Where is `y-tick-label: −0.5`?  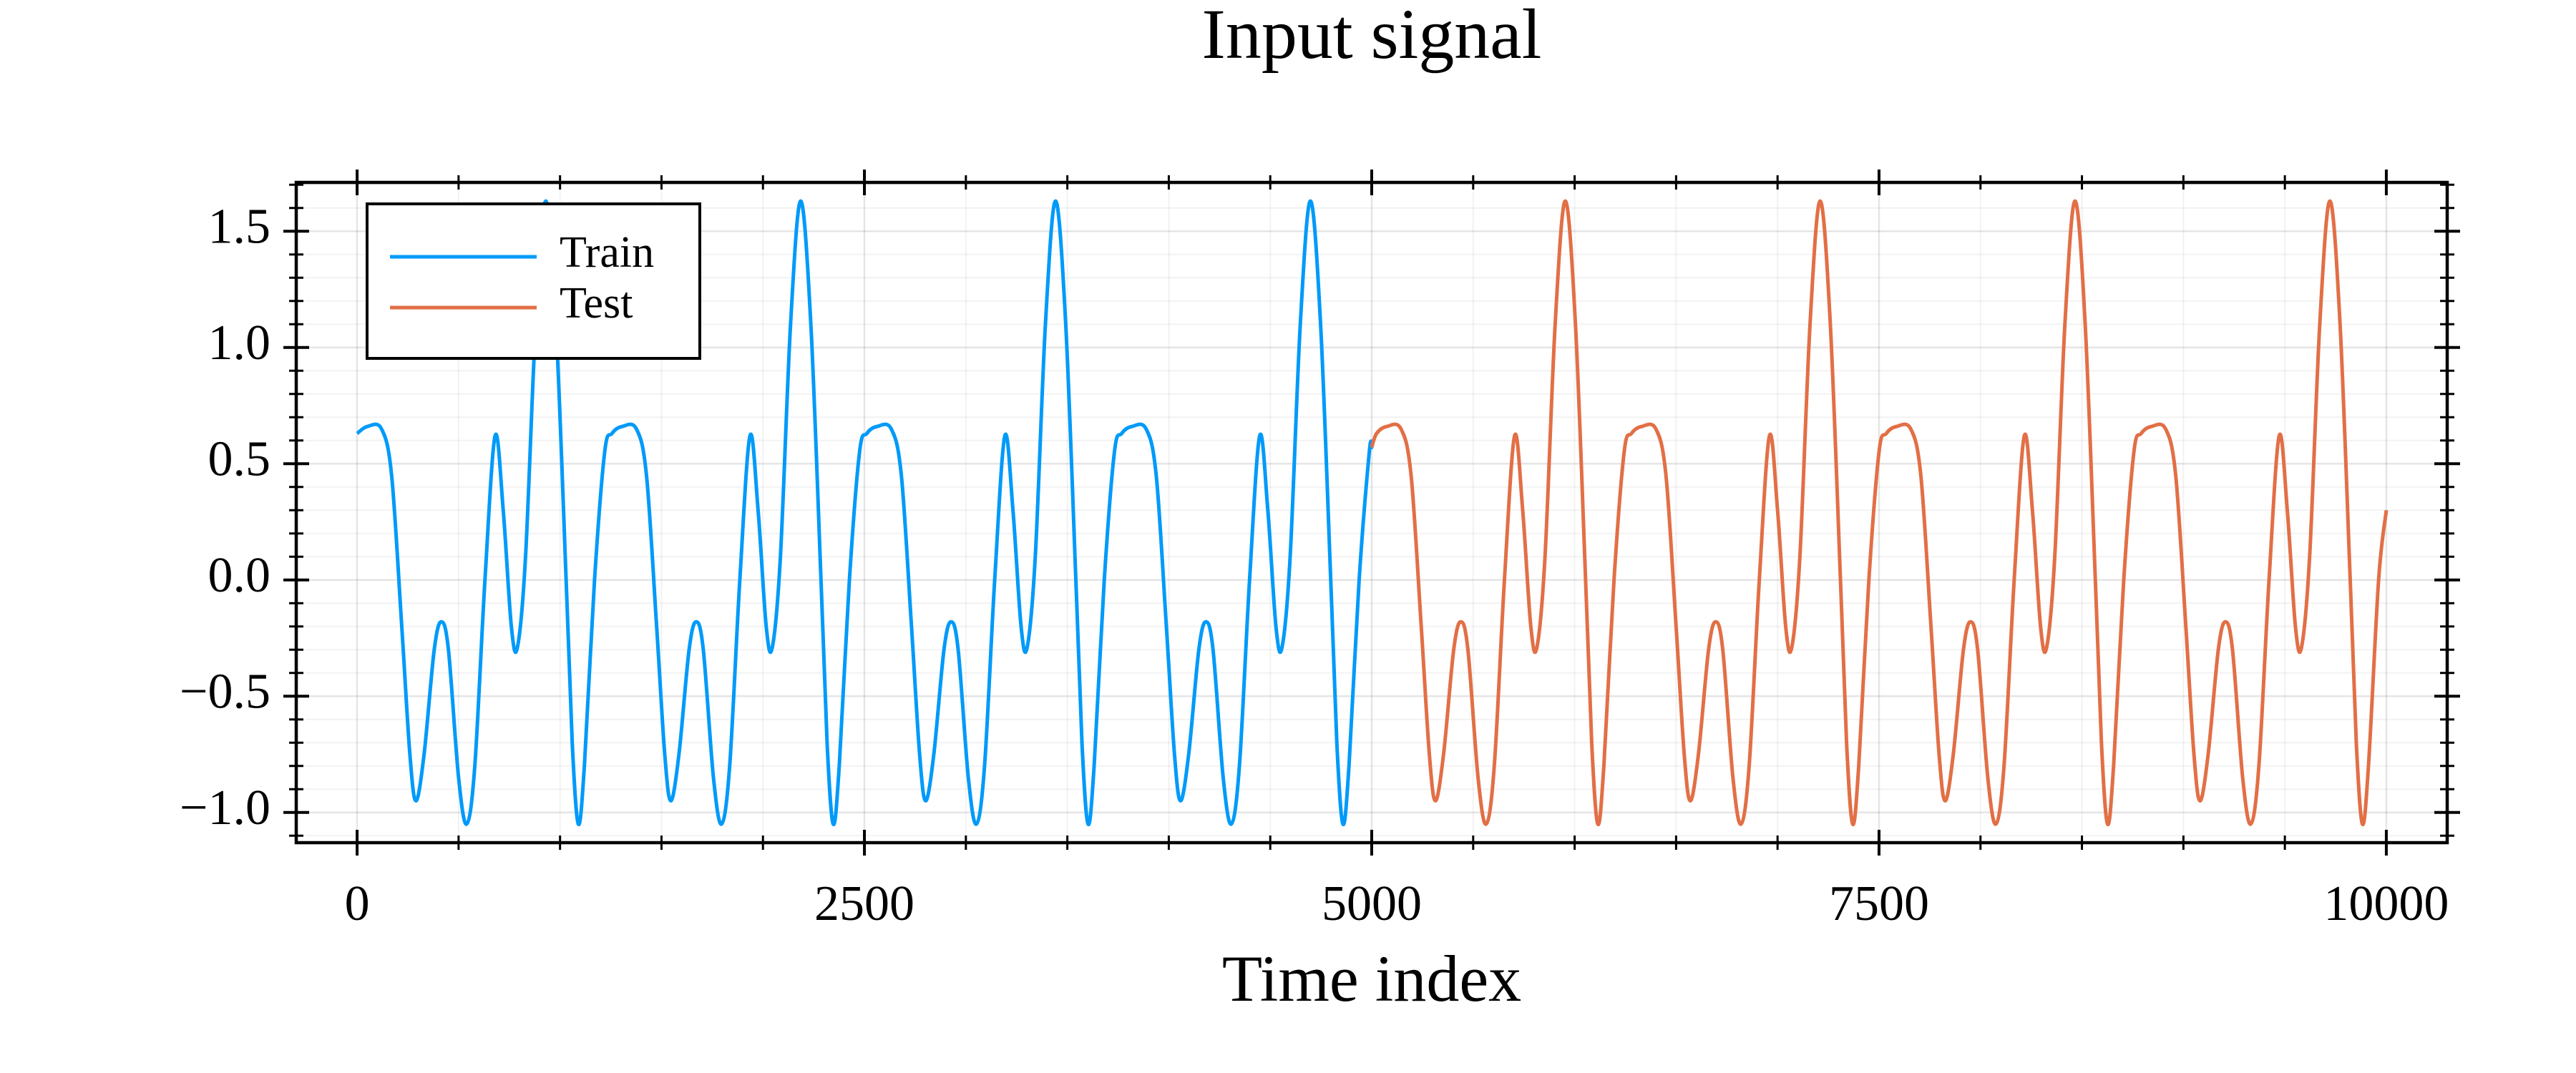 y-tick-label: −0.5 is located at coordinates (225, 691).